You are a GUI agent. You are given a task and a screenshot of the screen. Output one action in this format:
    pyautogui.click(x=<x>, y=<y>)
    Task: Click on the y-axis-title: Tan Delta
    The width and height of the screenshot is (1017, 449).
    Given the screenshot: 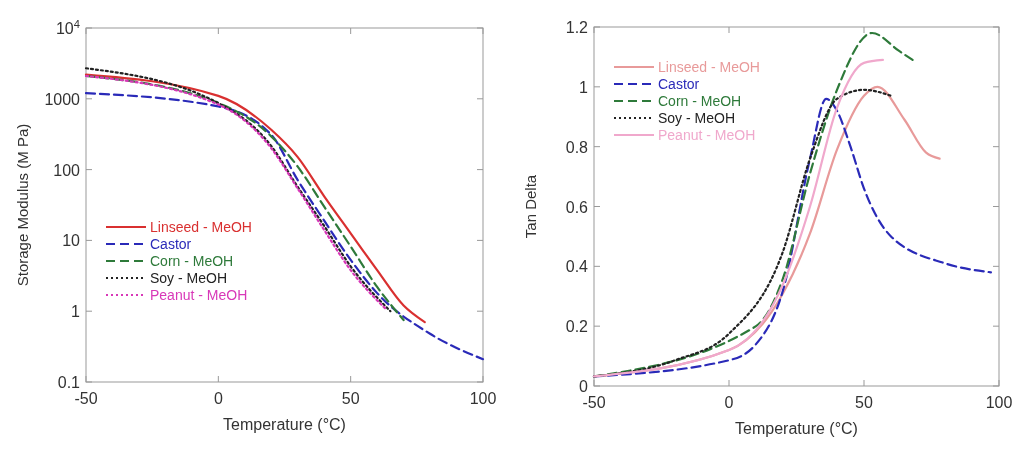 What is the action you would take?
    pyautogui.click(x=530, y=206)
    